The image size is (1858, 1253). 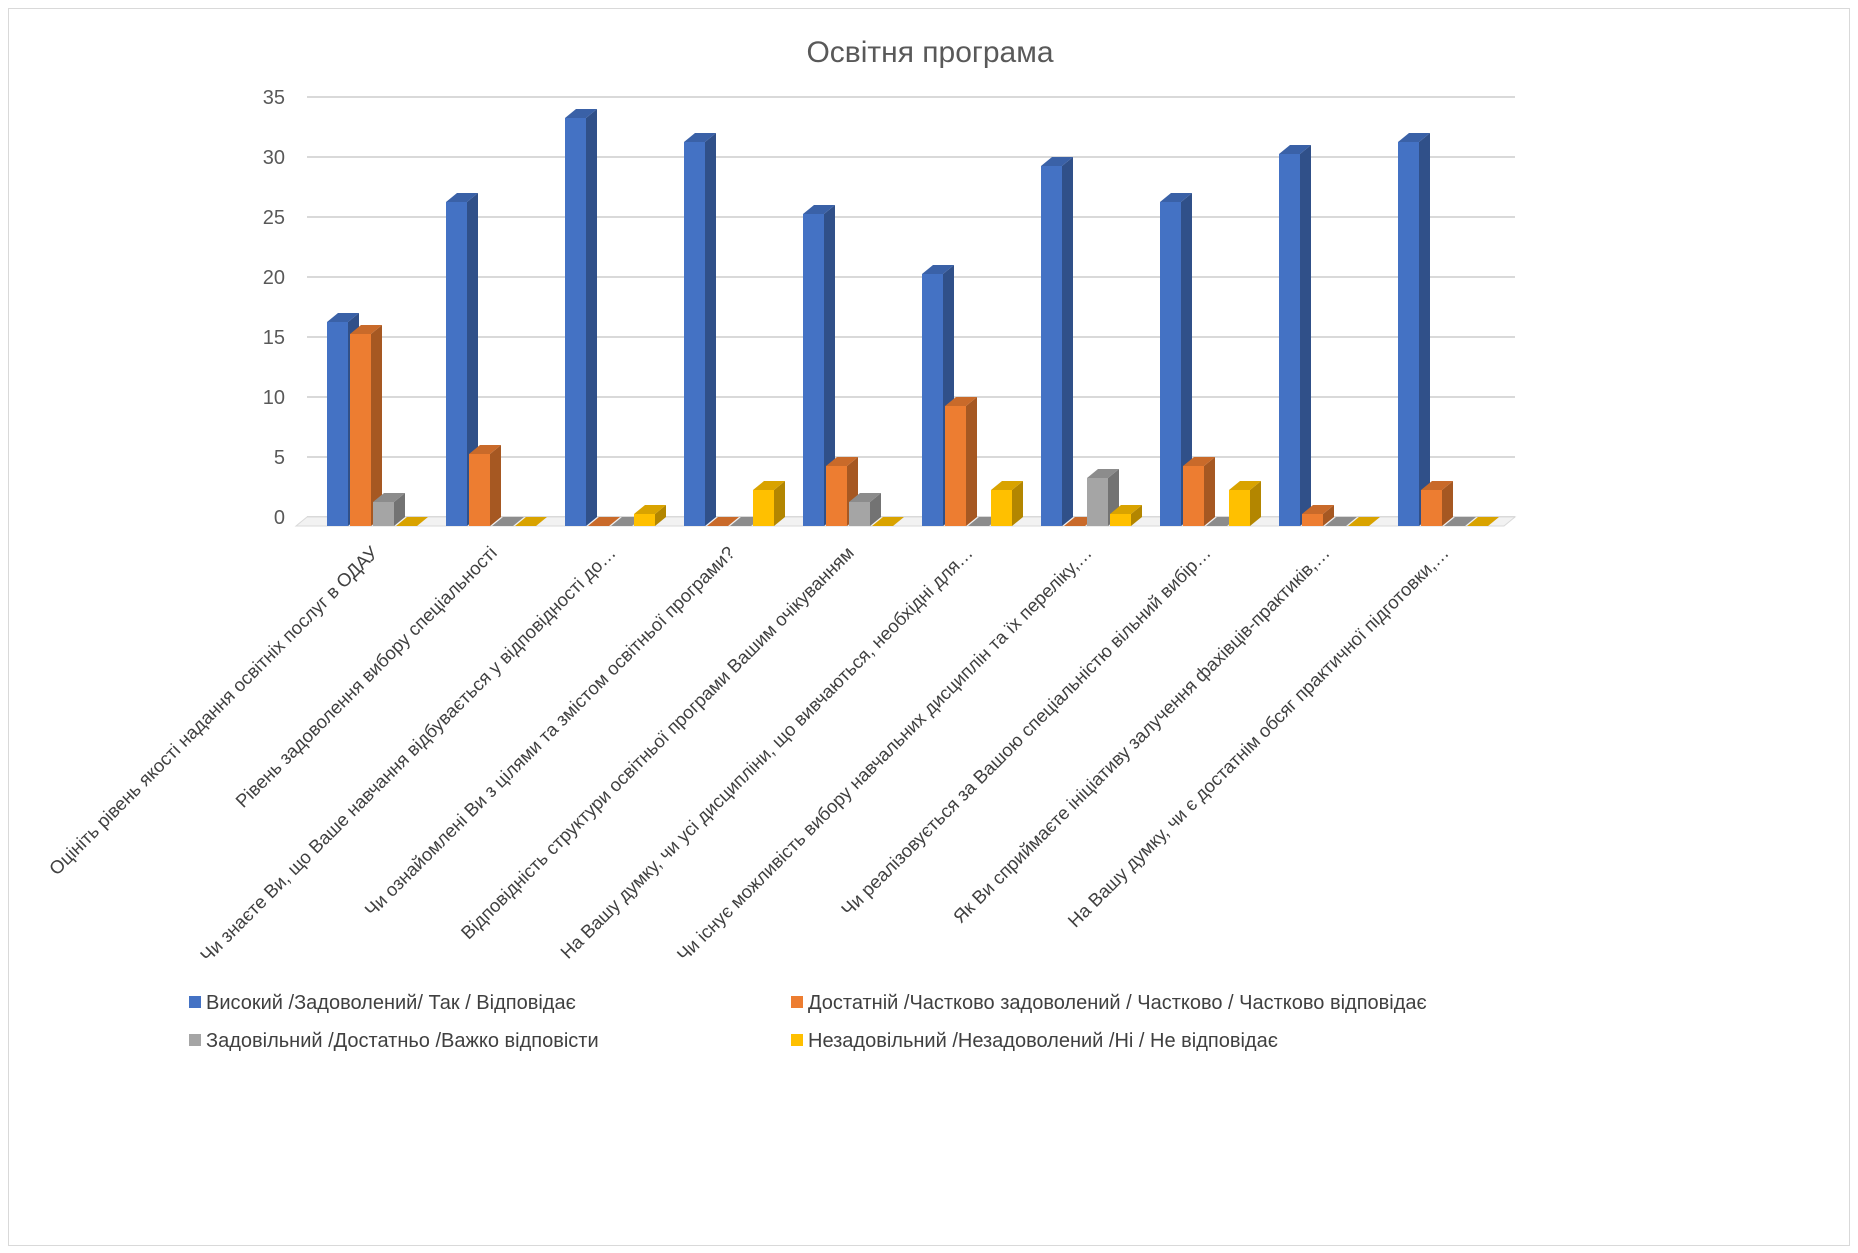 What do you see at coordinates (279, 518) in the screenshot?
I see `y-tick-label: 0` at bounding box center [279, 518].